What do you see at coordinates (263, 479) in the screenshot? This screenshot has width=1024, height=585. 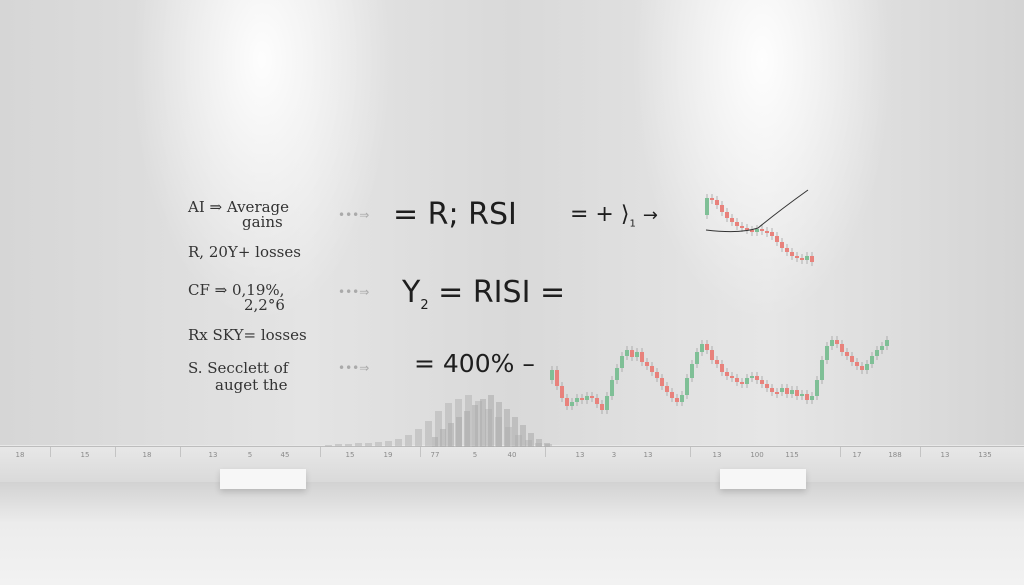 I see `pedestal-left` at bounding box center [263, 479].